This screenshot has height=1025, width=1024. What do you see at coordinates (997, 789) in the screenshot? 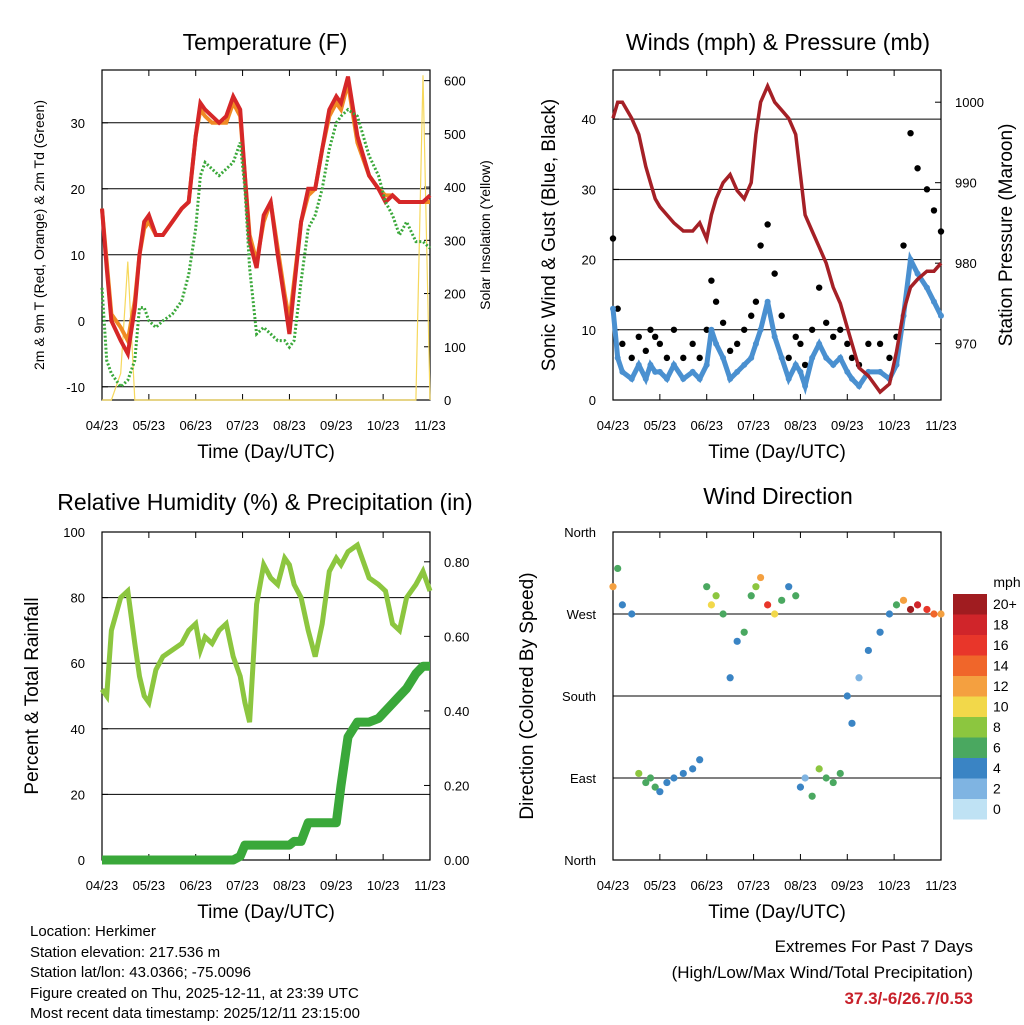
I see `colorbar-label: 2` at bounding box center [997, 789].